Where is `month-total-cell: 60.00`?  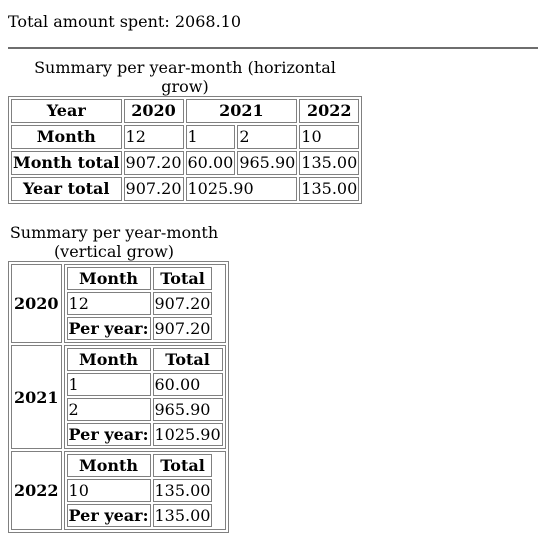 month-total-cell: 60.00 is located at coordinates (210, 163).